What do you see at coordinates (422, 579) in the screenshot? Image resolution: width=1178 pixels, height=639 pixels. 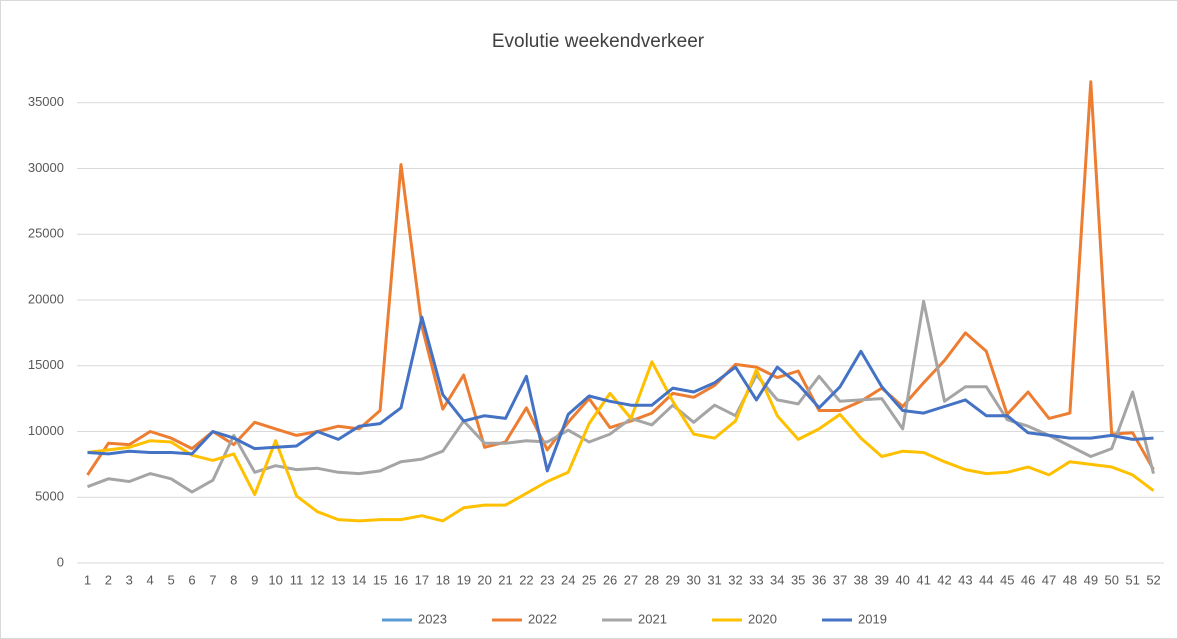 I see `x-tick-label: 17` at bounding box center [422, 579].